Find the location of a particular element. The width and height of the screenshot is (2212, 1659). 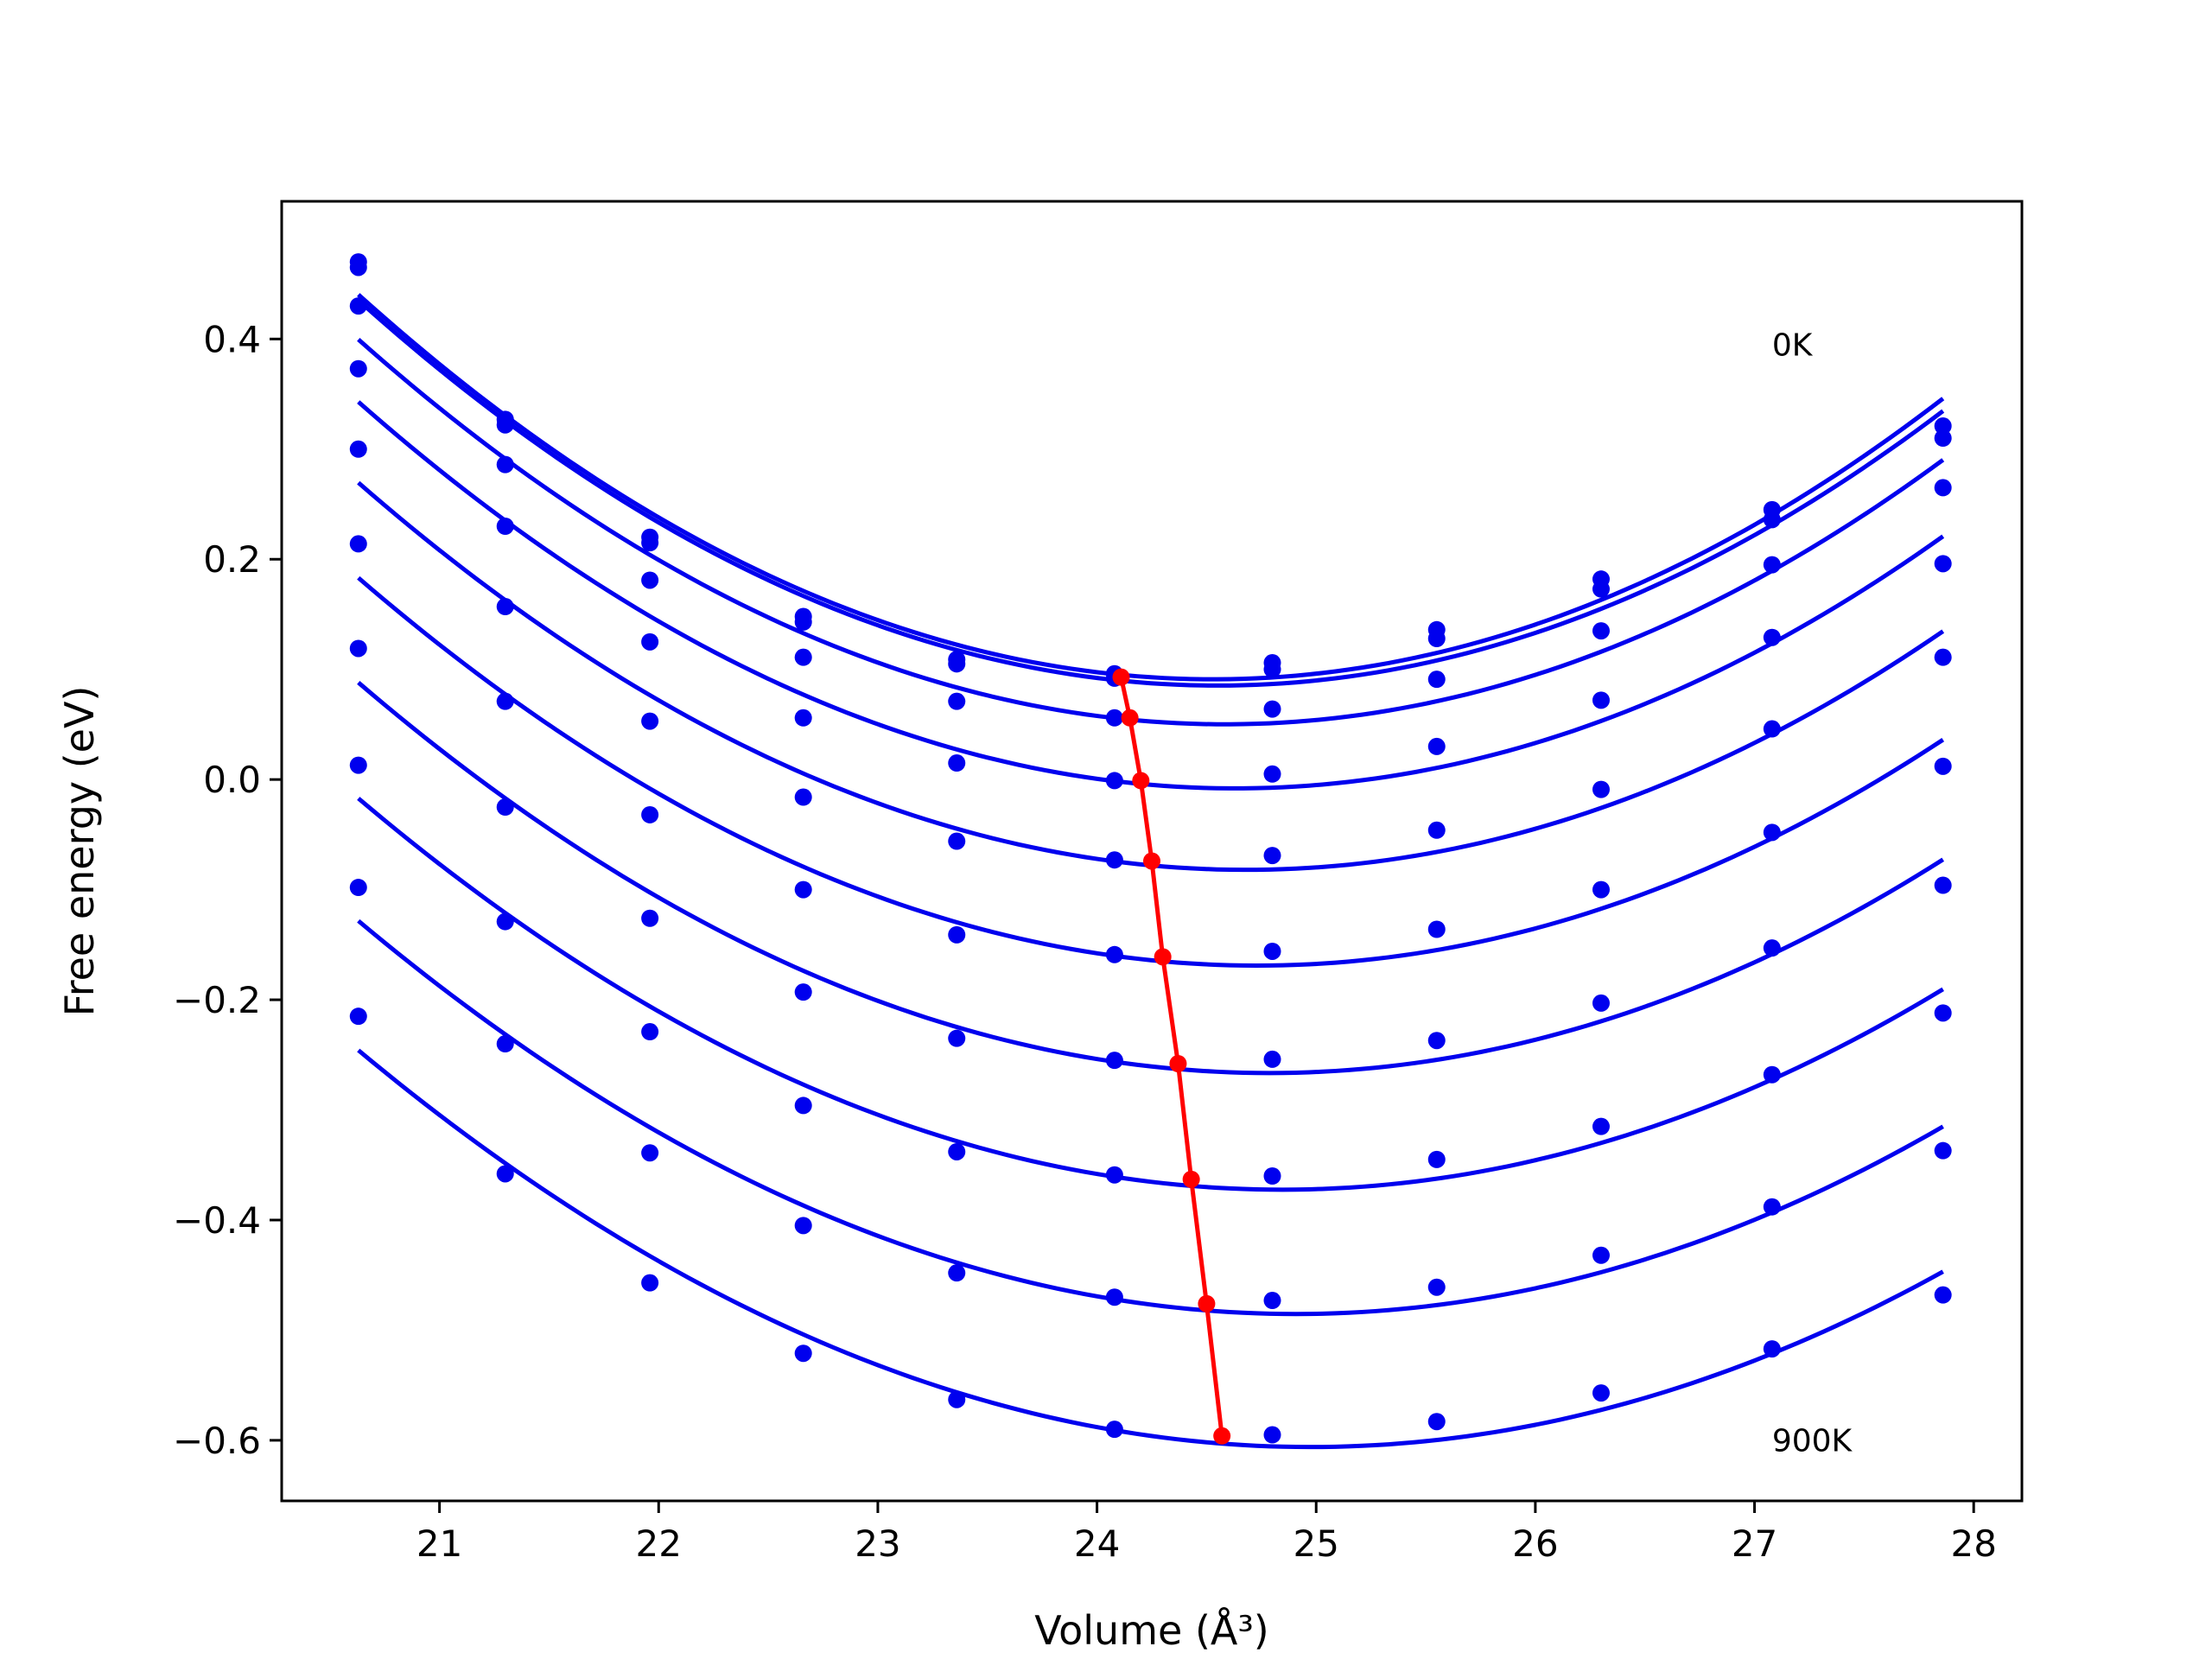

y-axis-label: Free energy (eV) is located at coordinates (79, 851).